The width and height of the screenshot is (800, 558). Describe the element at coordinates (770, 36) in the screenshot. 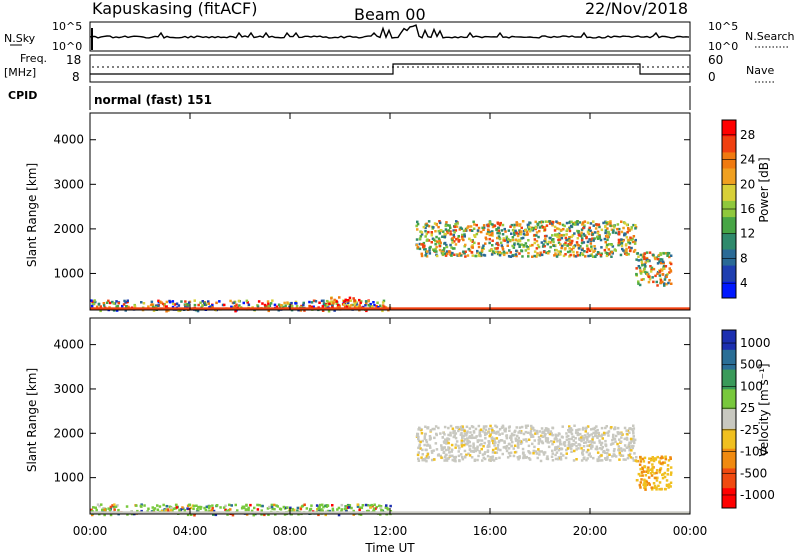

I see `nsearch-label: N.Search` at that location.